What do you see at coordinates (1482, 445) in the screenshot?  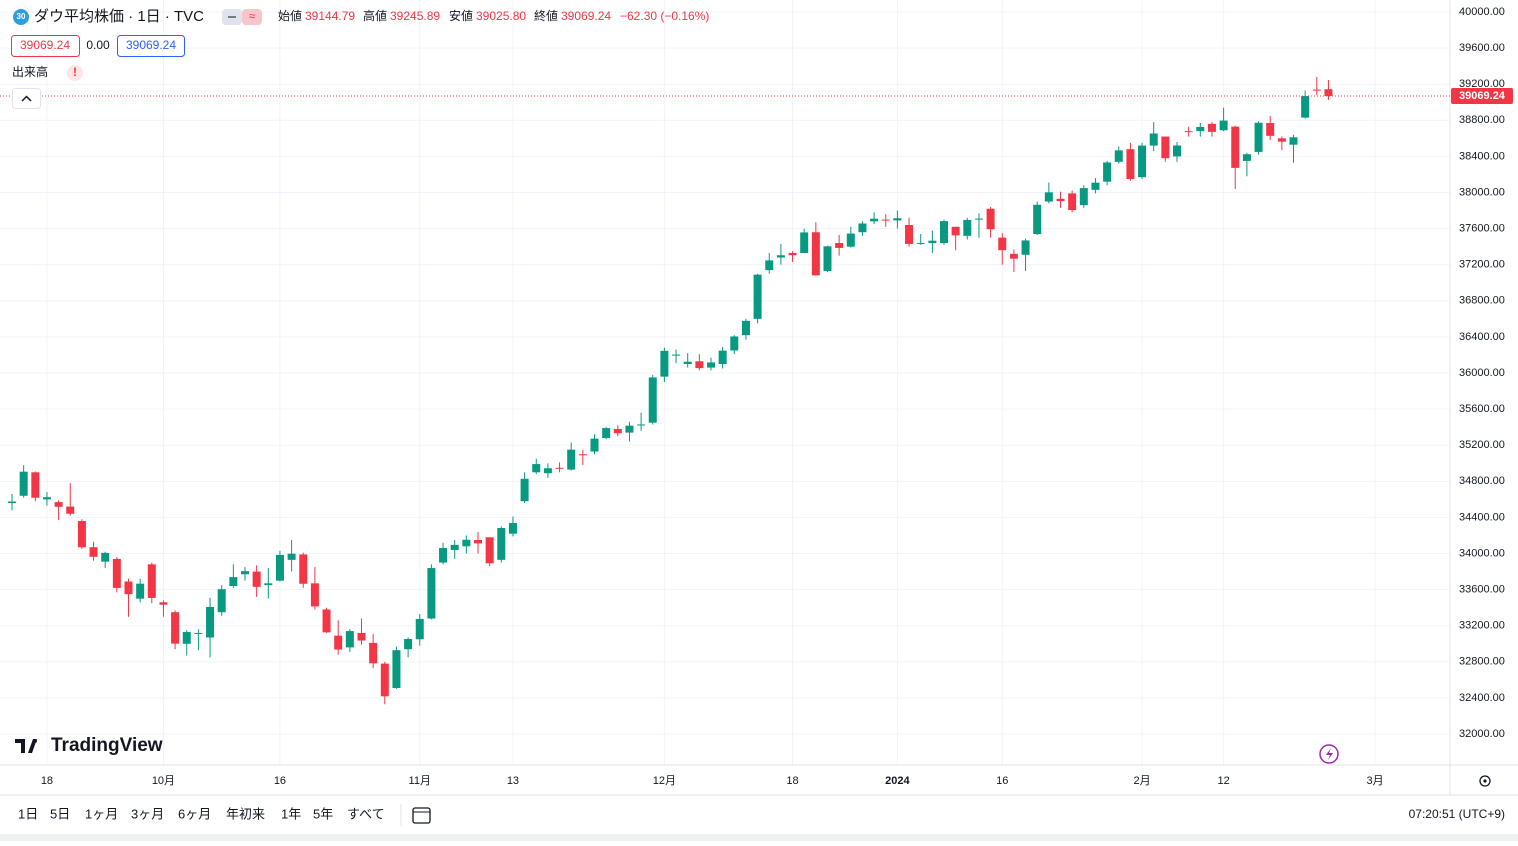 I see `y-tick-label: 35200.00` at bounding box center [1482, 445].